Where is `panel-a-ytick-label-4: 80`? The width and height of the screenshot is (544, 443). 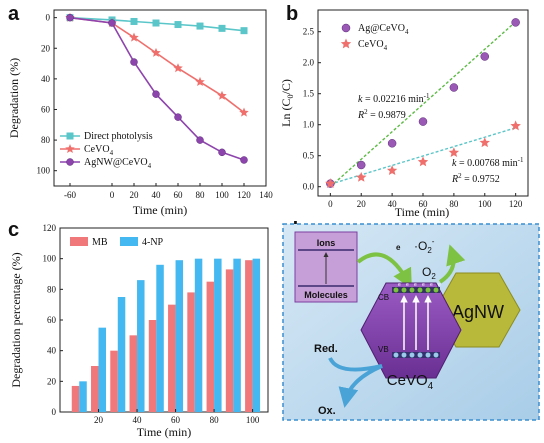 panel-a-ytick-label-4: 80 is located at coordinates (46, 140).